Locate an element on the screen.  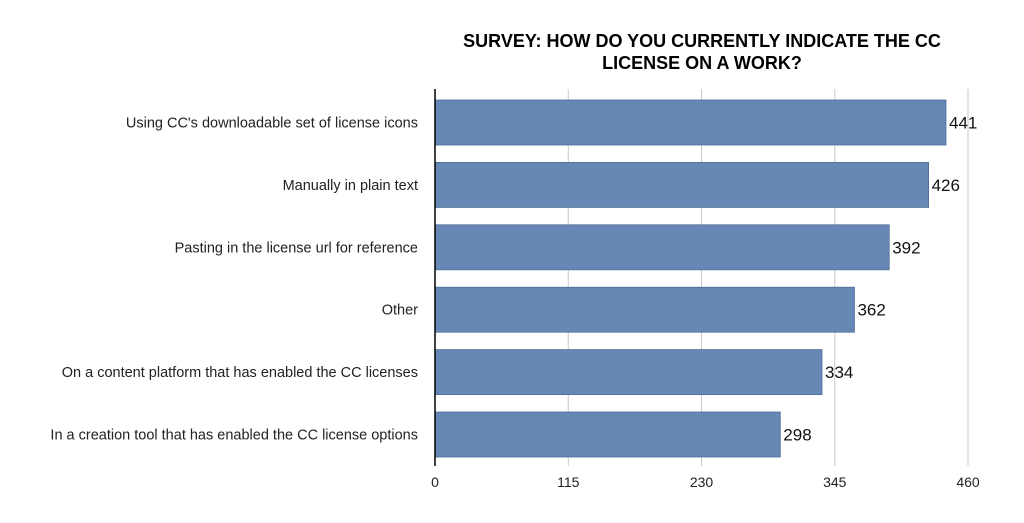
value-label-2: 426 is located at coordinates (946, 185).